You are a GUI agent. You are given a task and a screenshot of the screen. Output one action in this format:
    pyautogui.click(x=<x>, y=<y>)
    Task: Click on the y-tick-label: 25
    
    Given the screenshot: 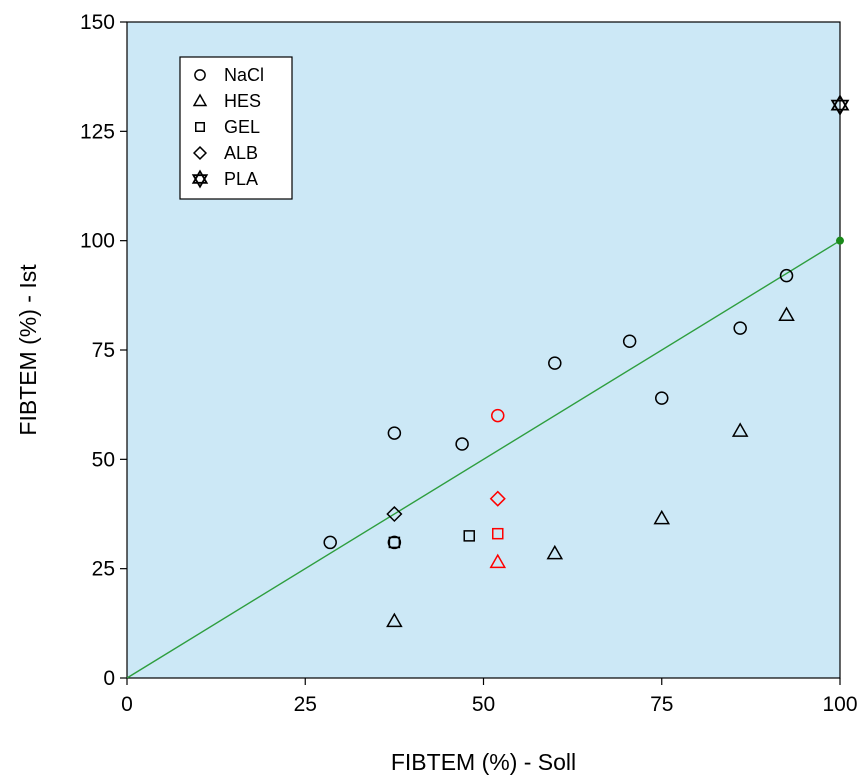 What is the action you would take?
    pyautogui.click(x=103, y=569)
    